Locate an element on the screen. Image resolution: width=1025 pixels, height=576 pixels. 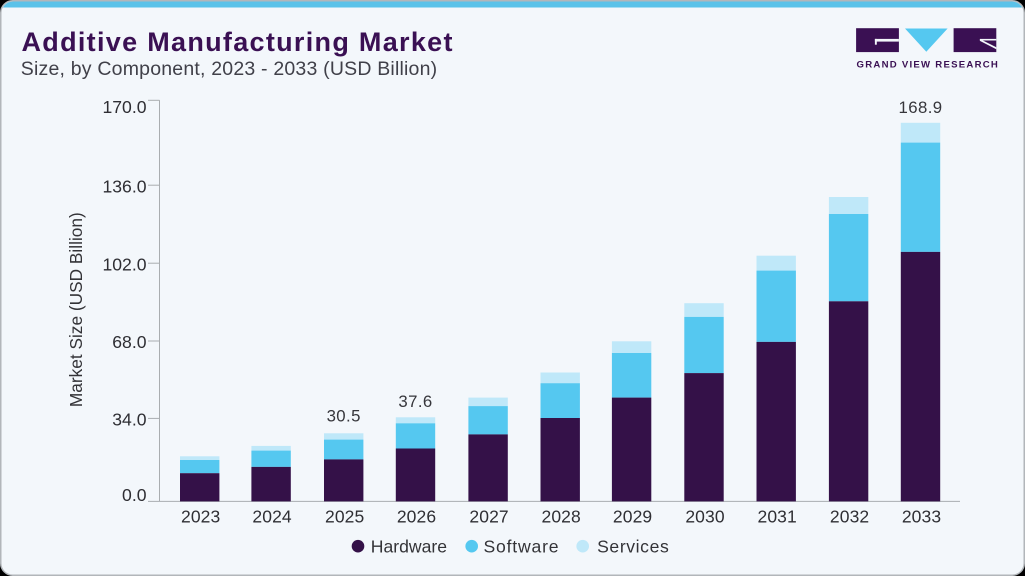
svg-text: 34.0 is located at coordinates (129, 420).